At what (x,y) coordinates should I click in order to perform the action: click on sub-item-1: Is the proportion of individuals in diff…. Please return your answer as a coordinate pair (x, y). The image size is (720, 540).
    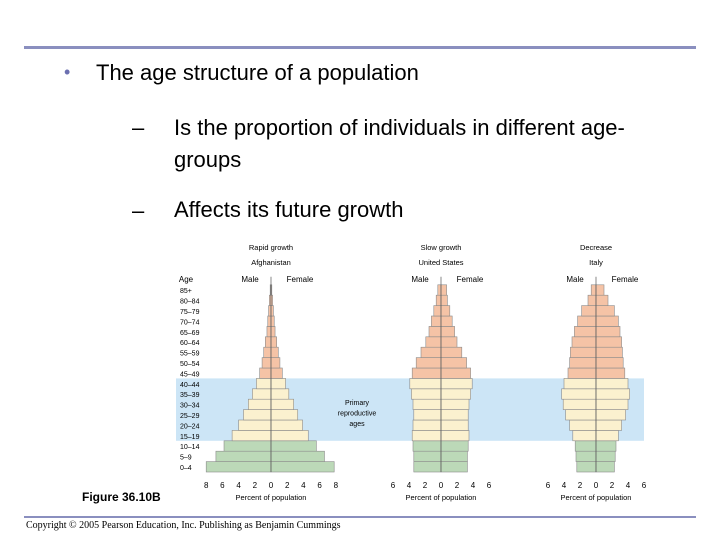
    Looking at the image, I should click on (399, 143).